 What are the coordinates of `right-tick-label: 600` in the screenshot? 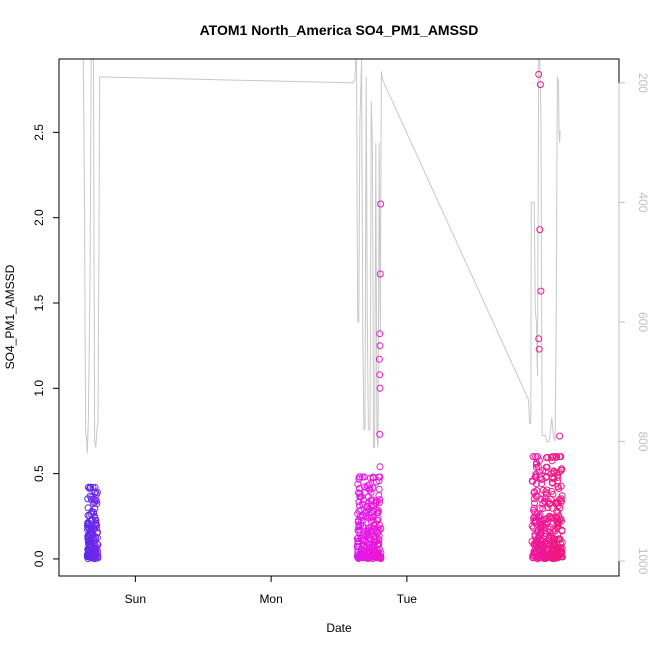 It's located at (643, 322).